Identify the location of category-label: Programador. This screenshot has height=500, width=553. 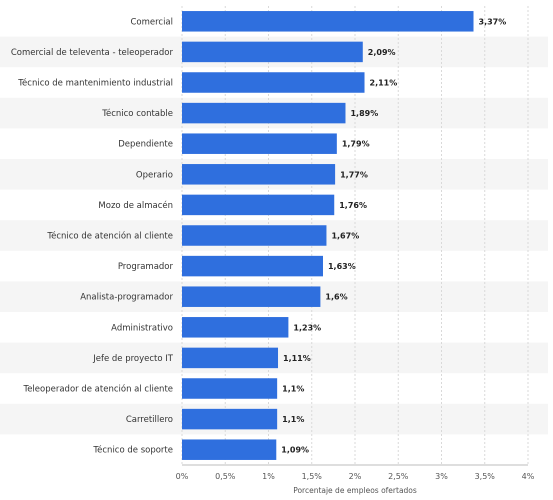
(146, 267).